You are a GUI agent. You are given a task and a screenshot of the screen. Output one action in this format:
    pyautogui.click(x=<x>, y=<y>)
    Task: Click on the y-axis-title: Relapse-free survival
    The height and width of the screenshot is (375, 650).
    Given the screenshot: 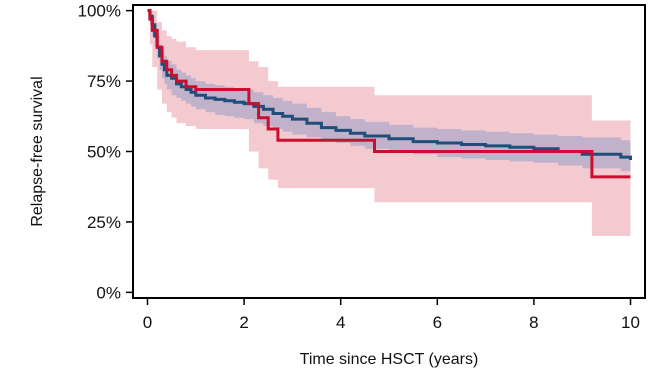 What is the action you would take?
    pyautogui.click(x=37, y=151)
    